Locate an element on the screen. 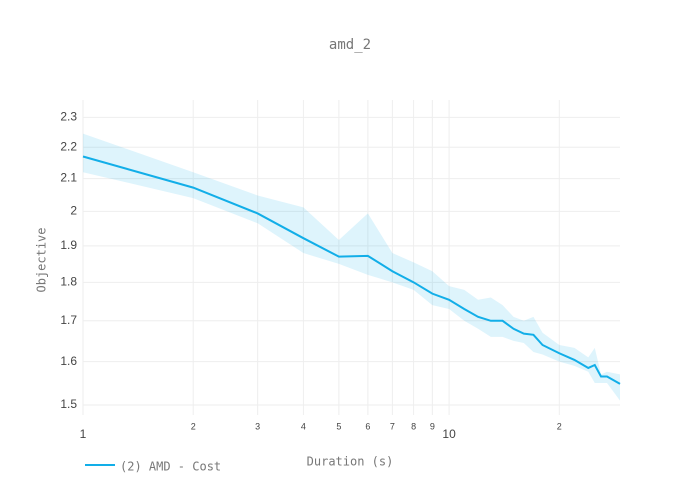 This screenshot has height=500, width=700. x-tick-label: 5 is located at coordinates (338, 426).